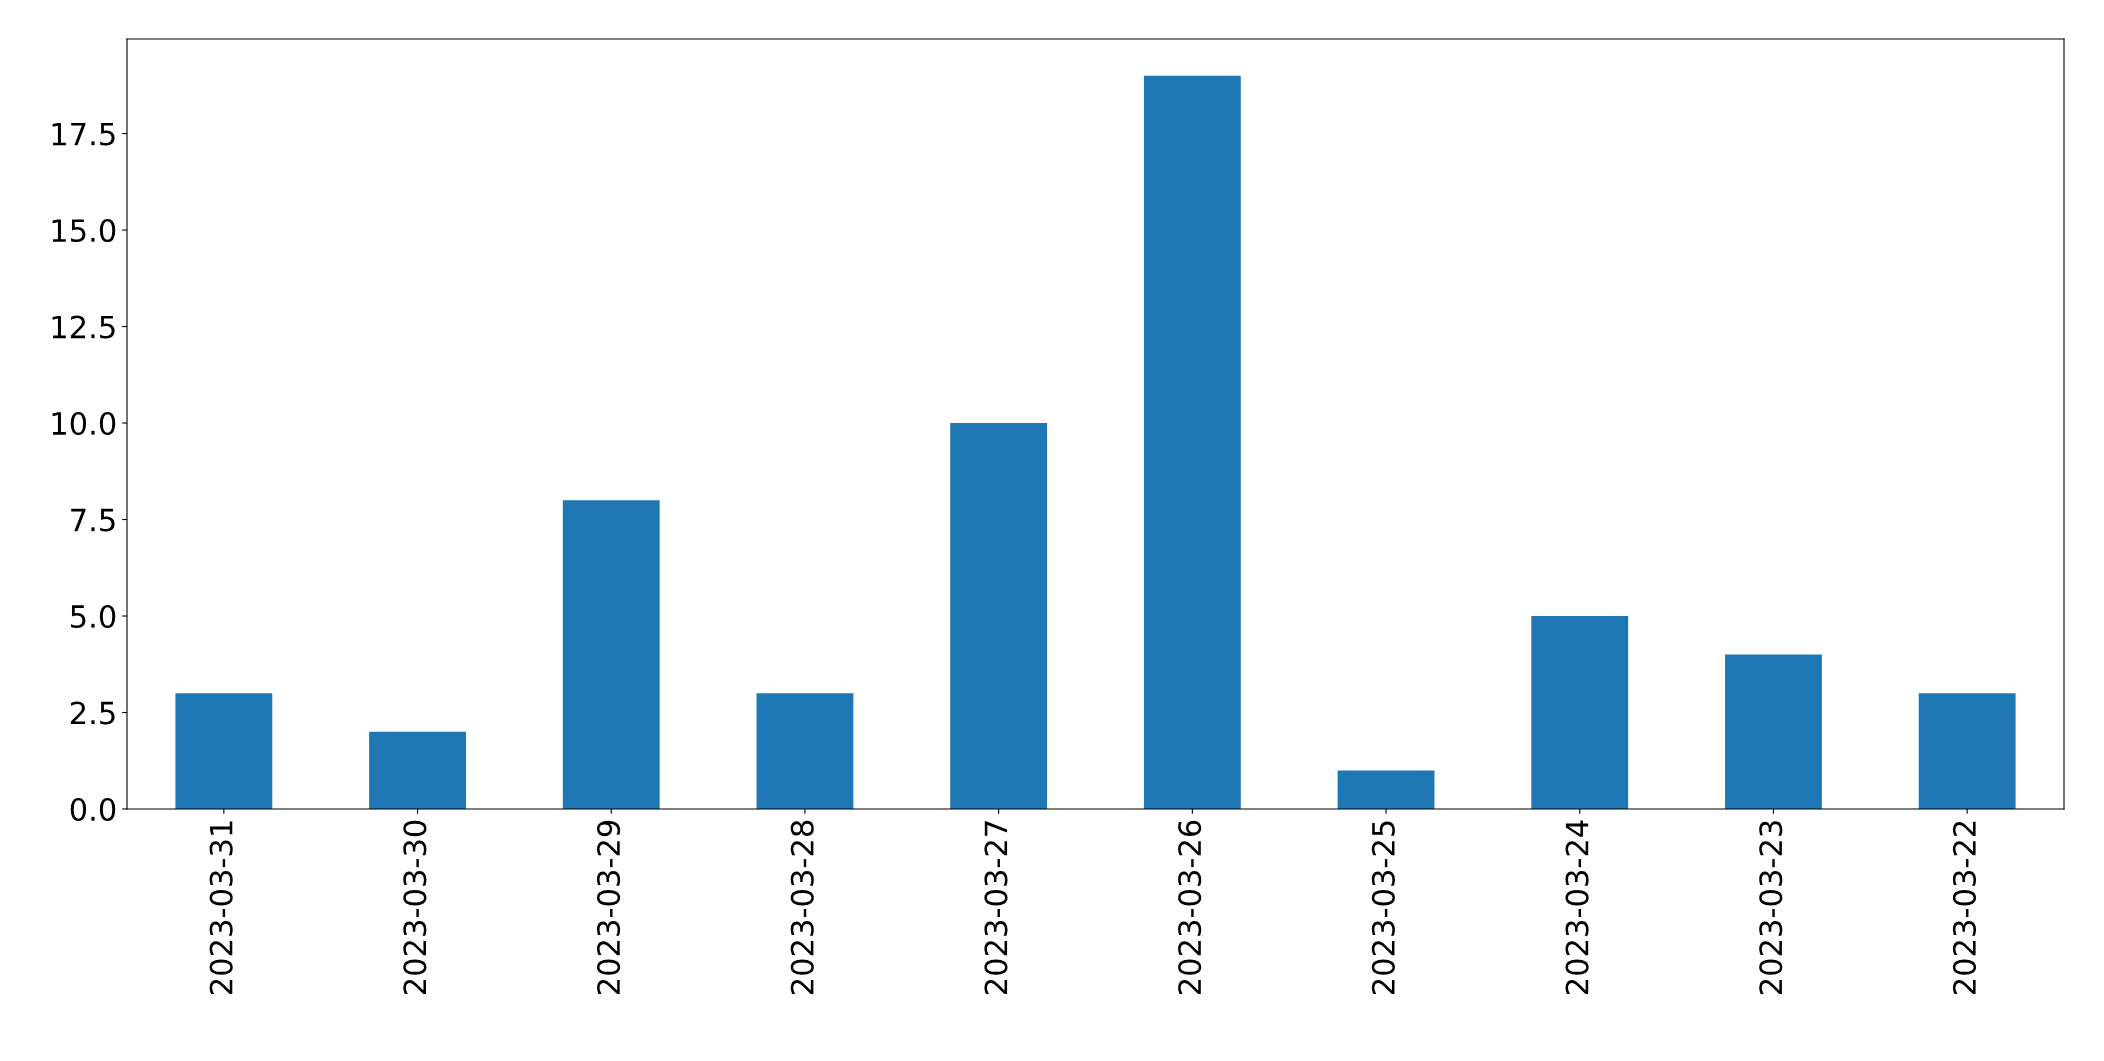  Describe the element at coordinates (1964, 908) in the screenshot. I see `x-tick-label: 2023-03-22` at that location.